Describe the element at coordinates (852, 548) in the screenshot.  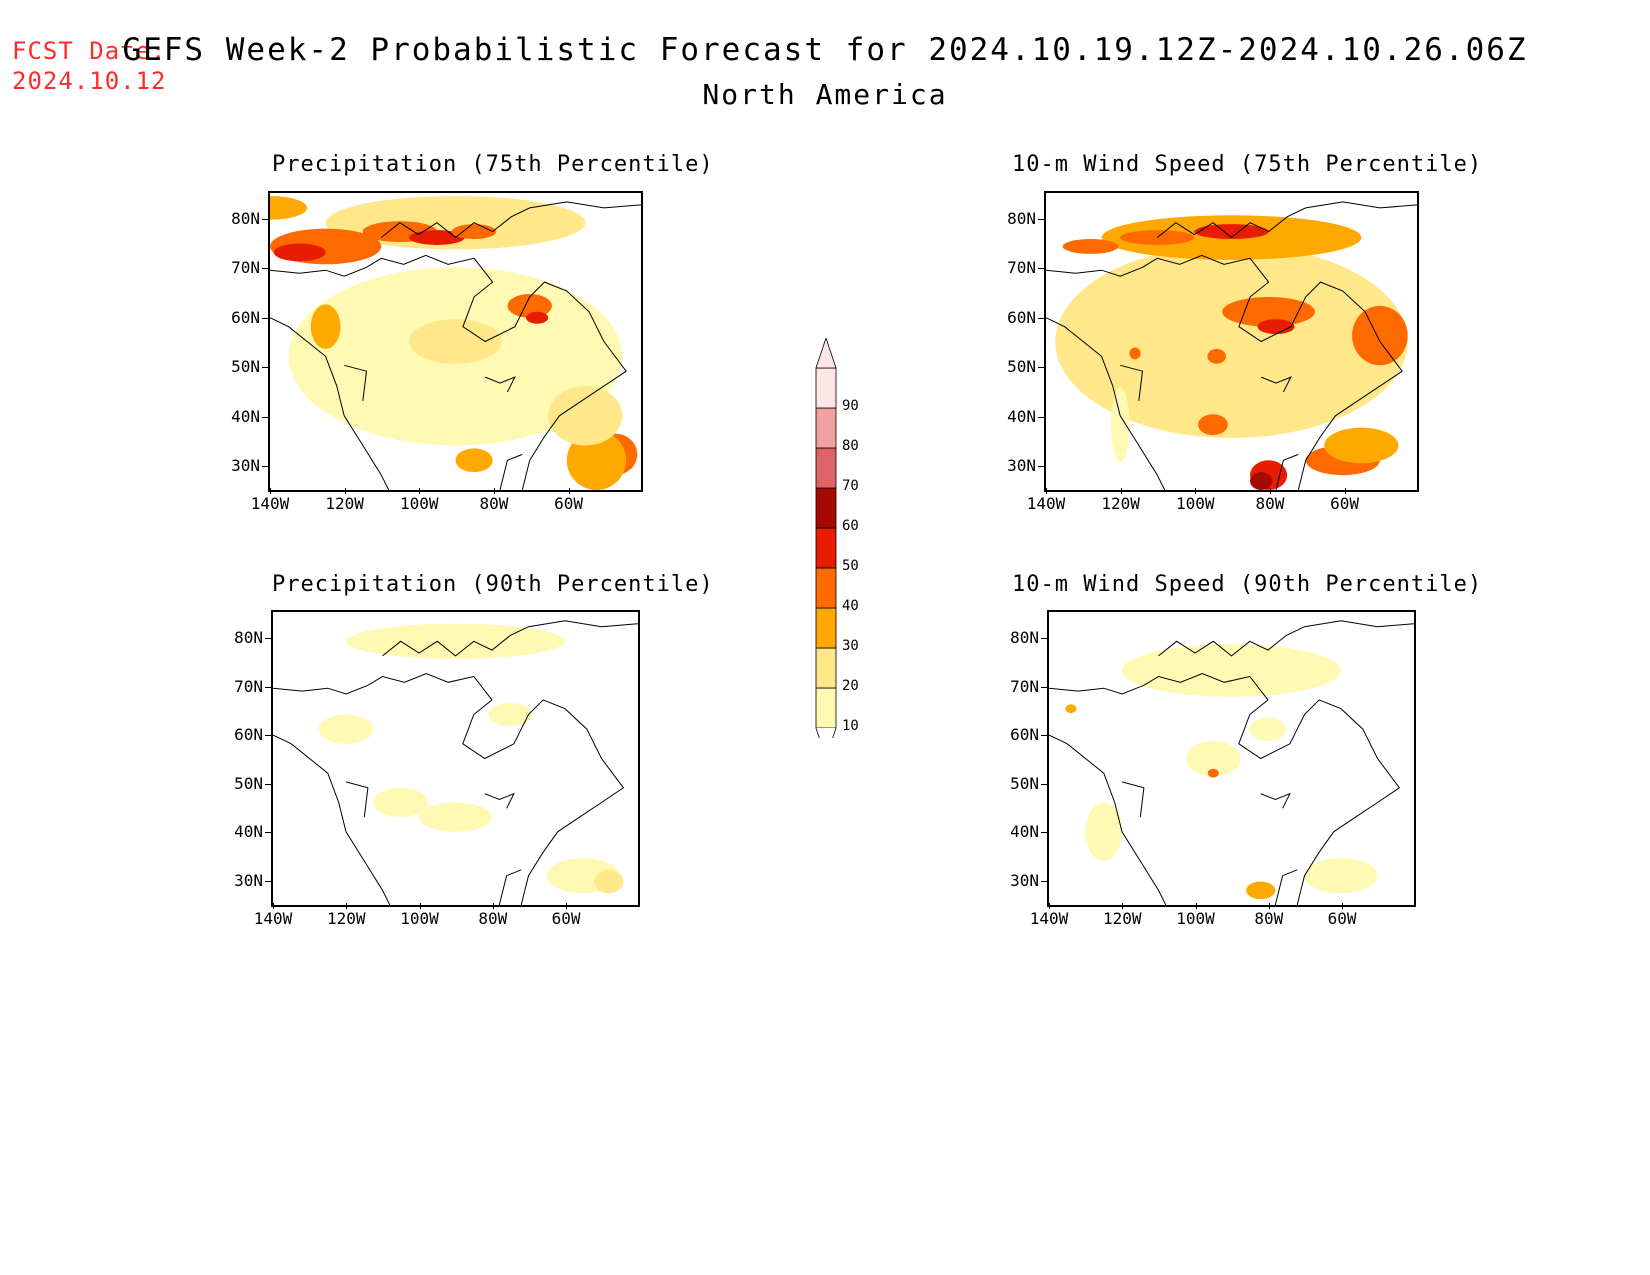
I see `colorbar: 10 20 30 40 50 60 70 80 90` at that location.